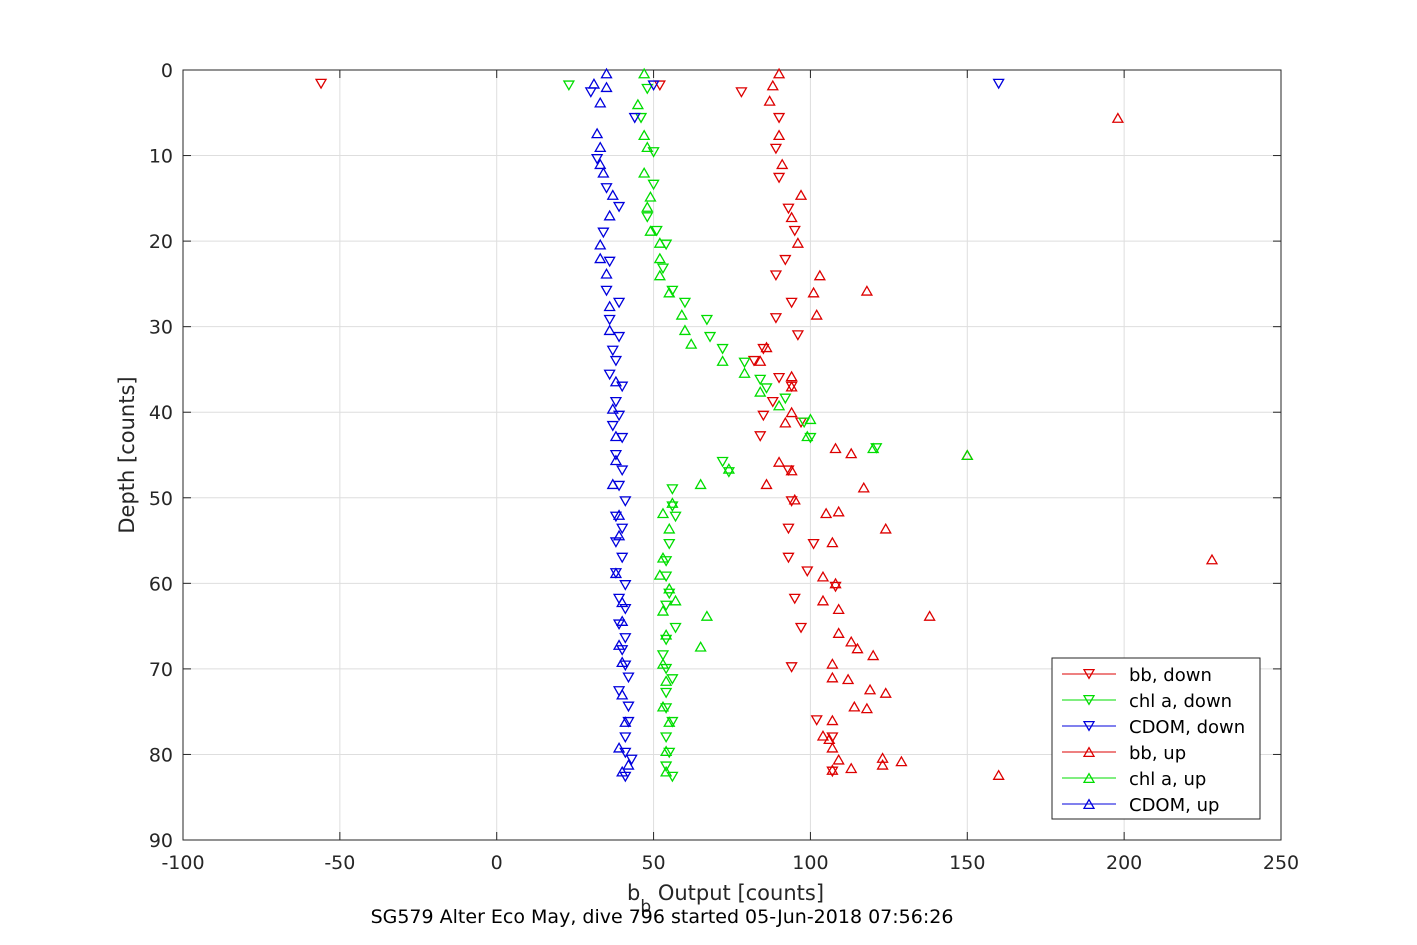 The image size is (1417, 945). I want to click on x-axis-label-subscript: b, so click(645, 907).